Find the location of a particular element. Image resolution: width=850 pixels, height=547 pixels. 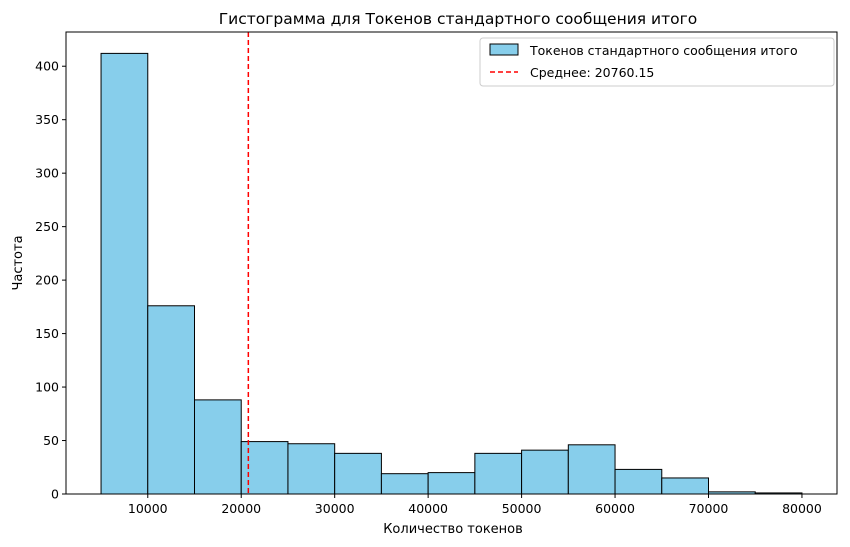

y-tick-label: 50 is located at coordinates (51, 440).